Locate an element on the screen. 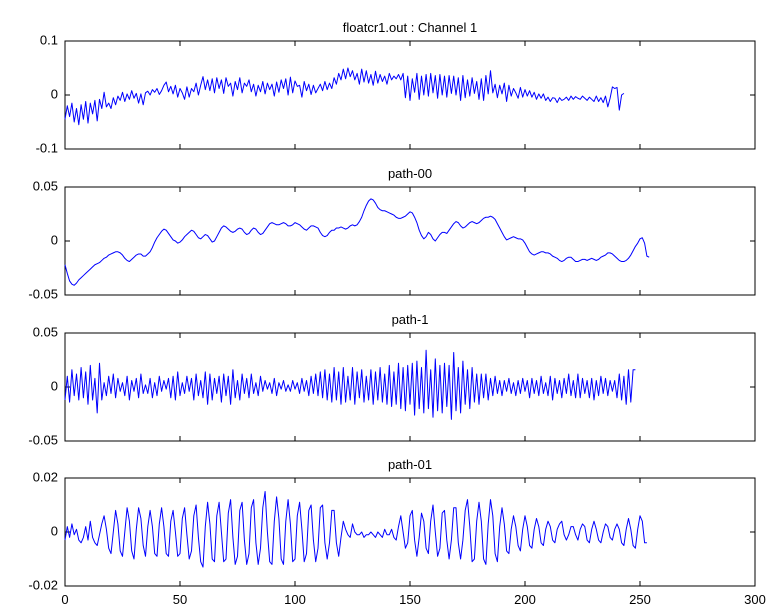 This screenshot has width=773, height=612. y-tick-label: 0.02 is located at coordinates (45, 476).